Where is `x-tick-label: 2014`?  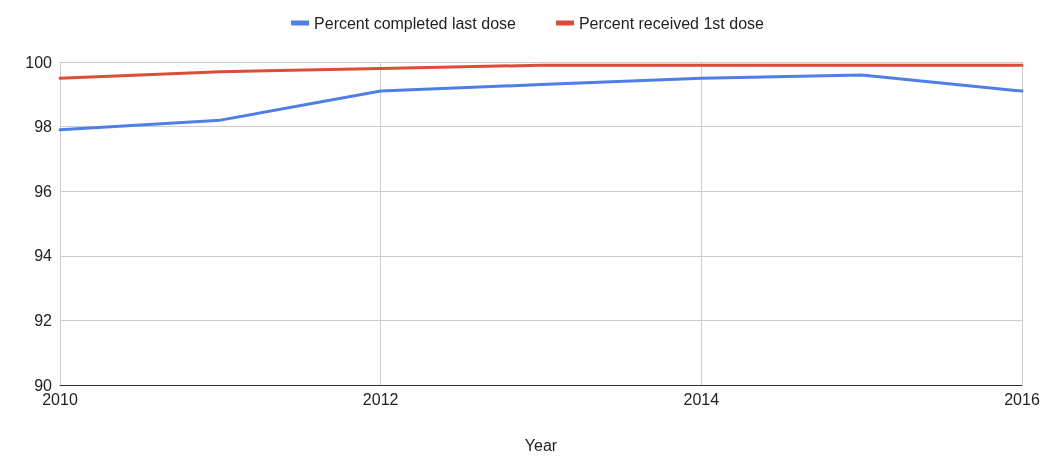
x-tick-label: 2014 is located at coordinates (701, 399).